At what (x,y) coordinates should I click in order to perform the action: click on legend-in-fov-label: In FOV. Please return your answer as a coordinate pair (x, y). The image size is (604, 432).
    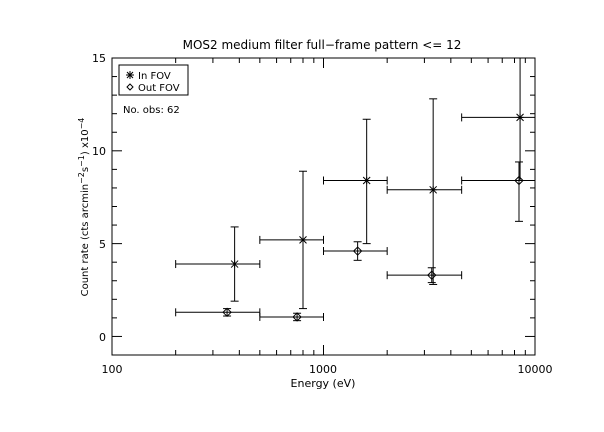
    Looking at the image, I should click on (154, 76).